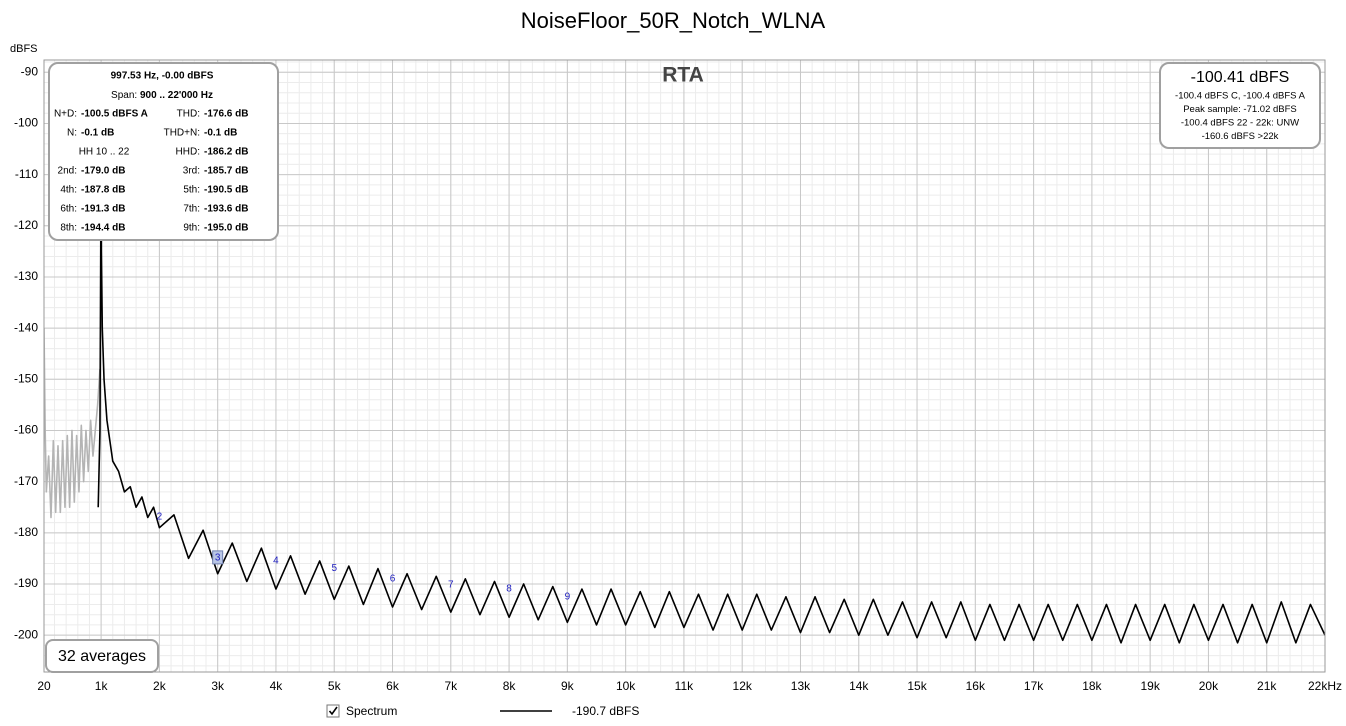  What do you see at coordinates (1209, 686) in the screenshot?
I see `x-tick-label: 20k` at bounding box center [1209, 686].